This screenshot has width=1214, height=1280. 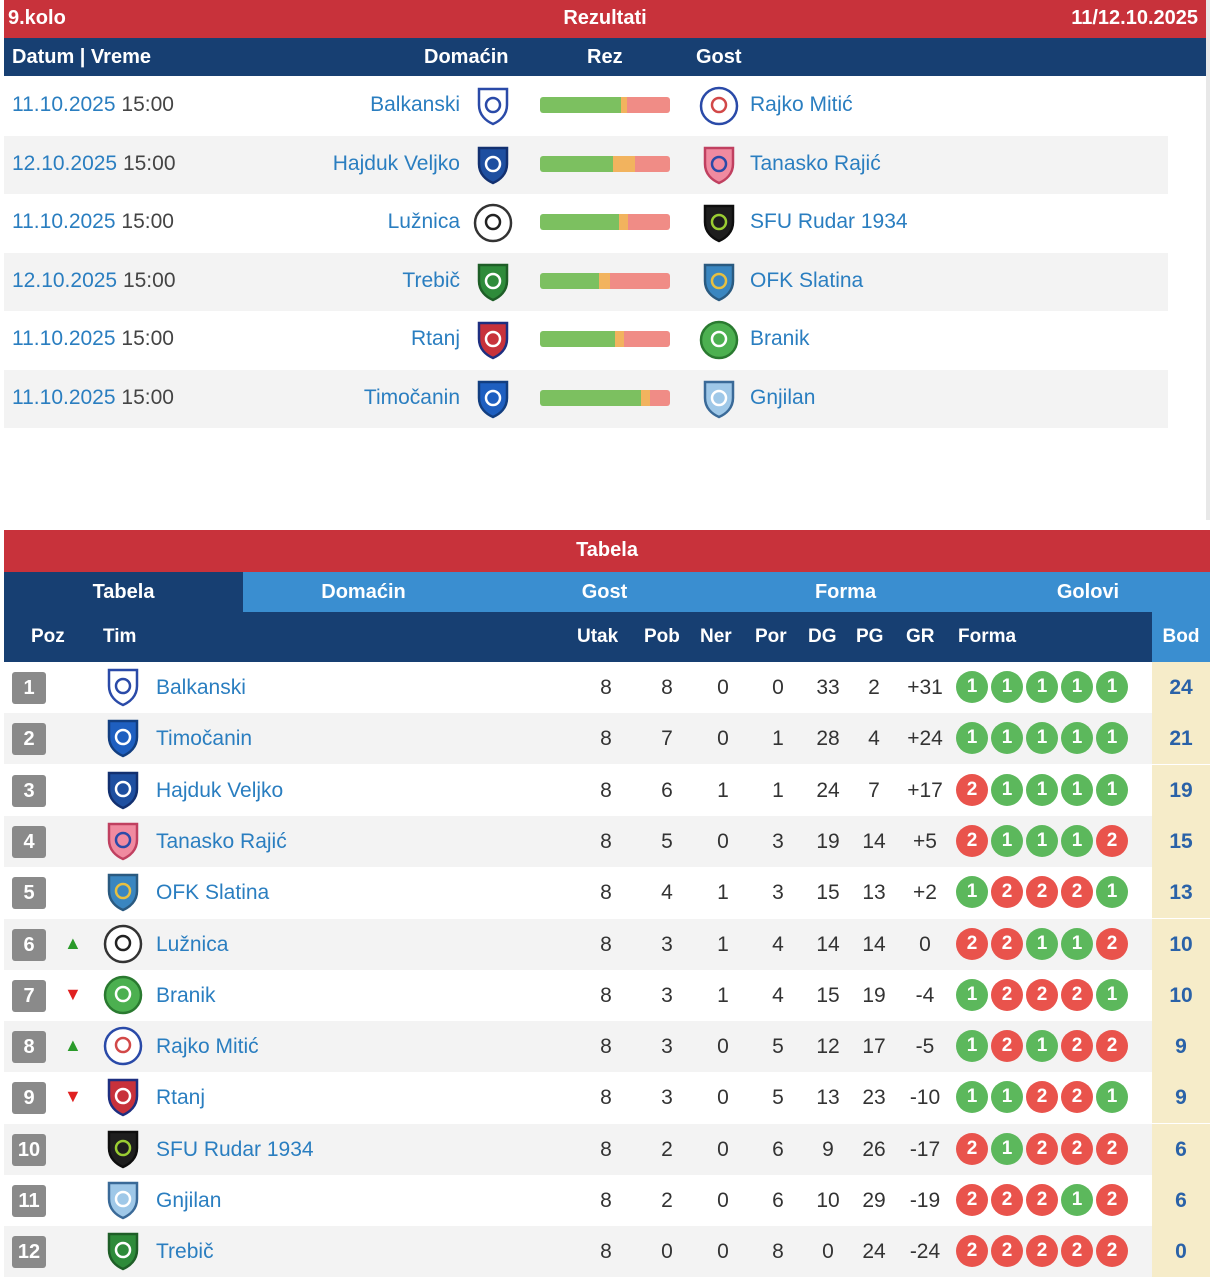 I want to click on tab-forma: Forma, so click(x=845, y=592).